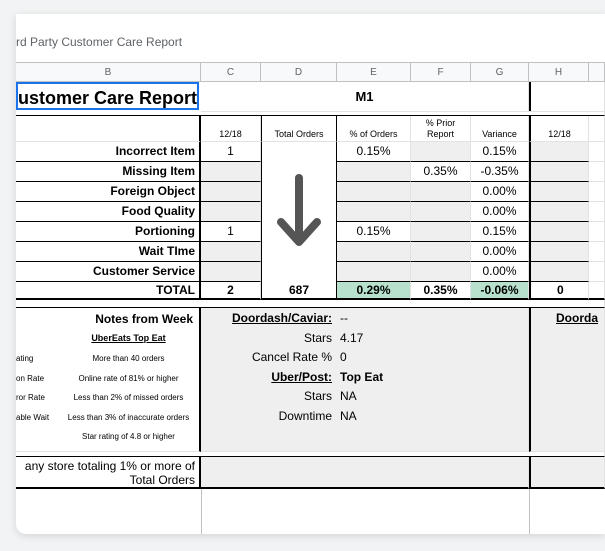 This screenshot has height=551, width=605. What do you see at coordinates (299, 291) in the screenshot?
I see `total-orders: 687` at bounding box center [299, 291].